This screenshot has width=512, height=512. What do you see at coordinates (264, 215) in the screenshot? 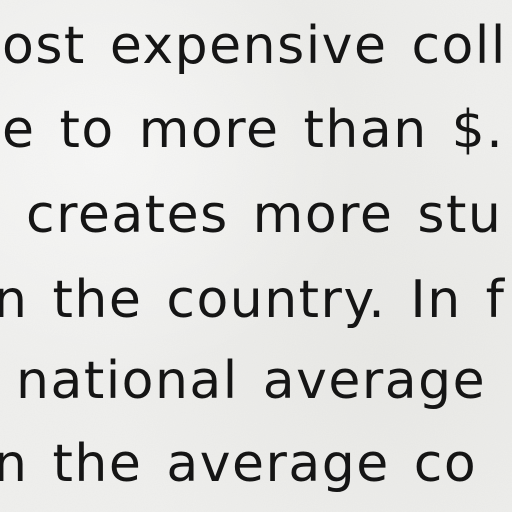
I see `text-line-3: creates more stu` at bounding box center [264, 215].